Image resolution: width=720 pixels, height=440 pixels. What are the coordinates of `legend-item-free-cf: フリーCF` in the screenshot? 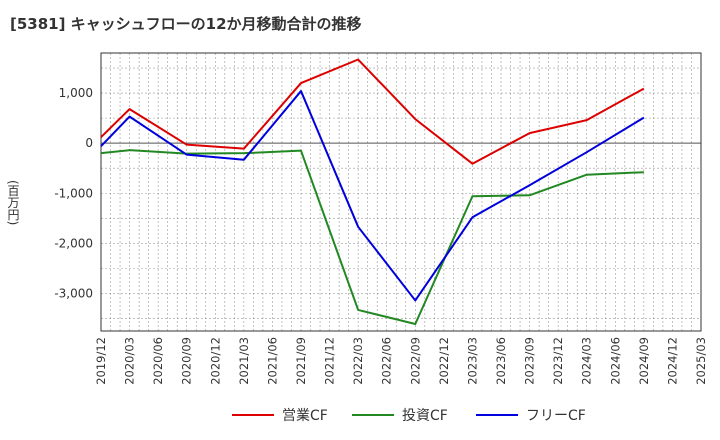 It's located at (531, 415).